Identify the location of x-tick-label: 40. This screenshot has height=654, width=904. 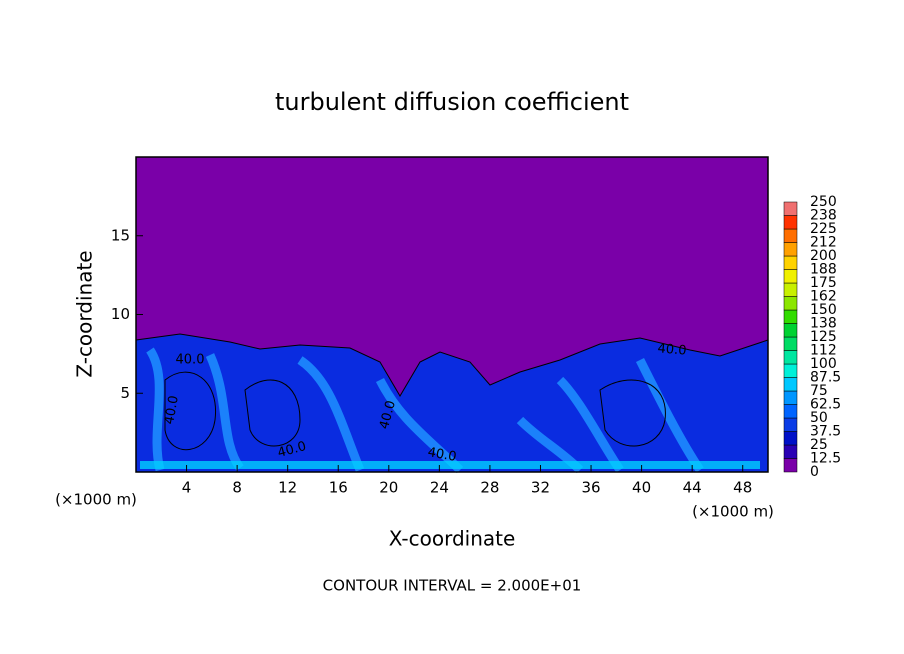
(641, 488).